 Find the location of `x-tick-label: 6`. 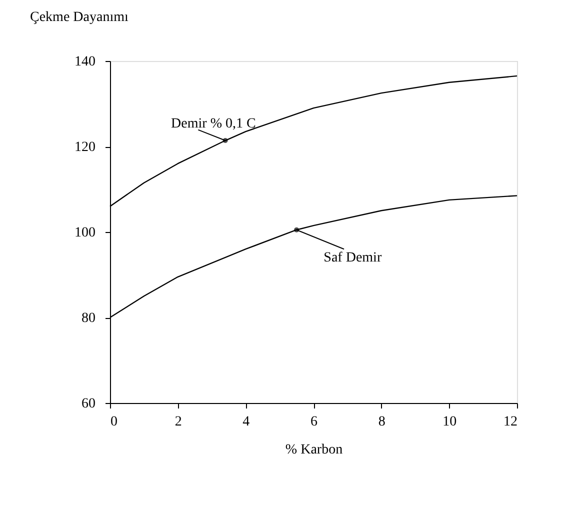

x-tick-label: 6 is located at coordinates (314, 422).